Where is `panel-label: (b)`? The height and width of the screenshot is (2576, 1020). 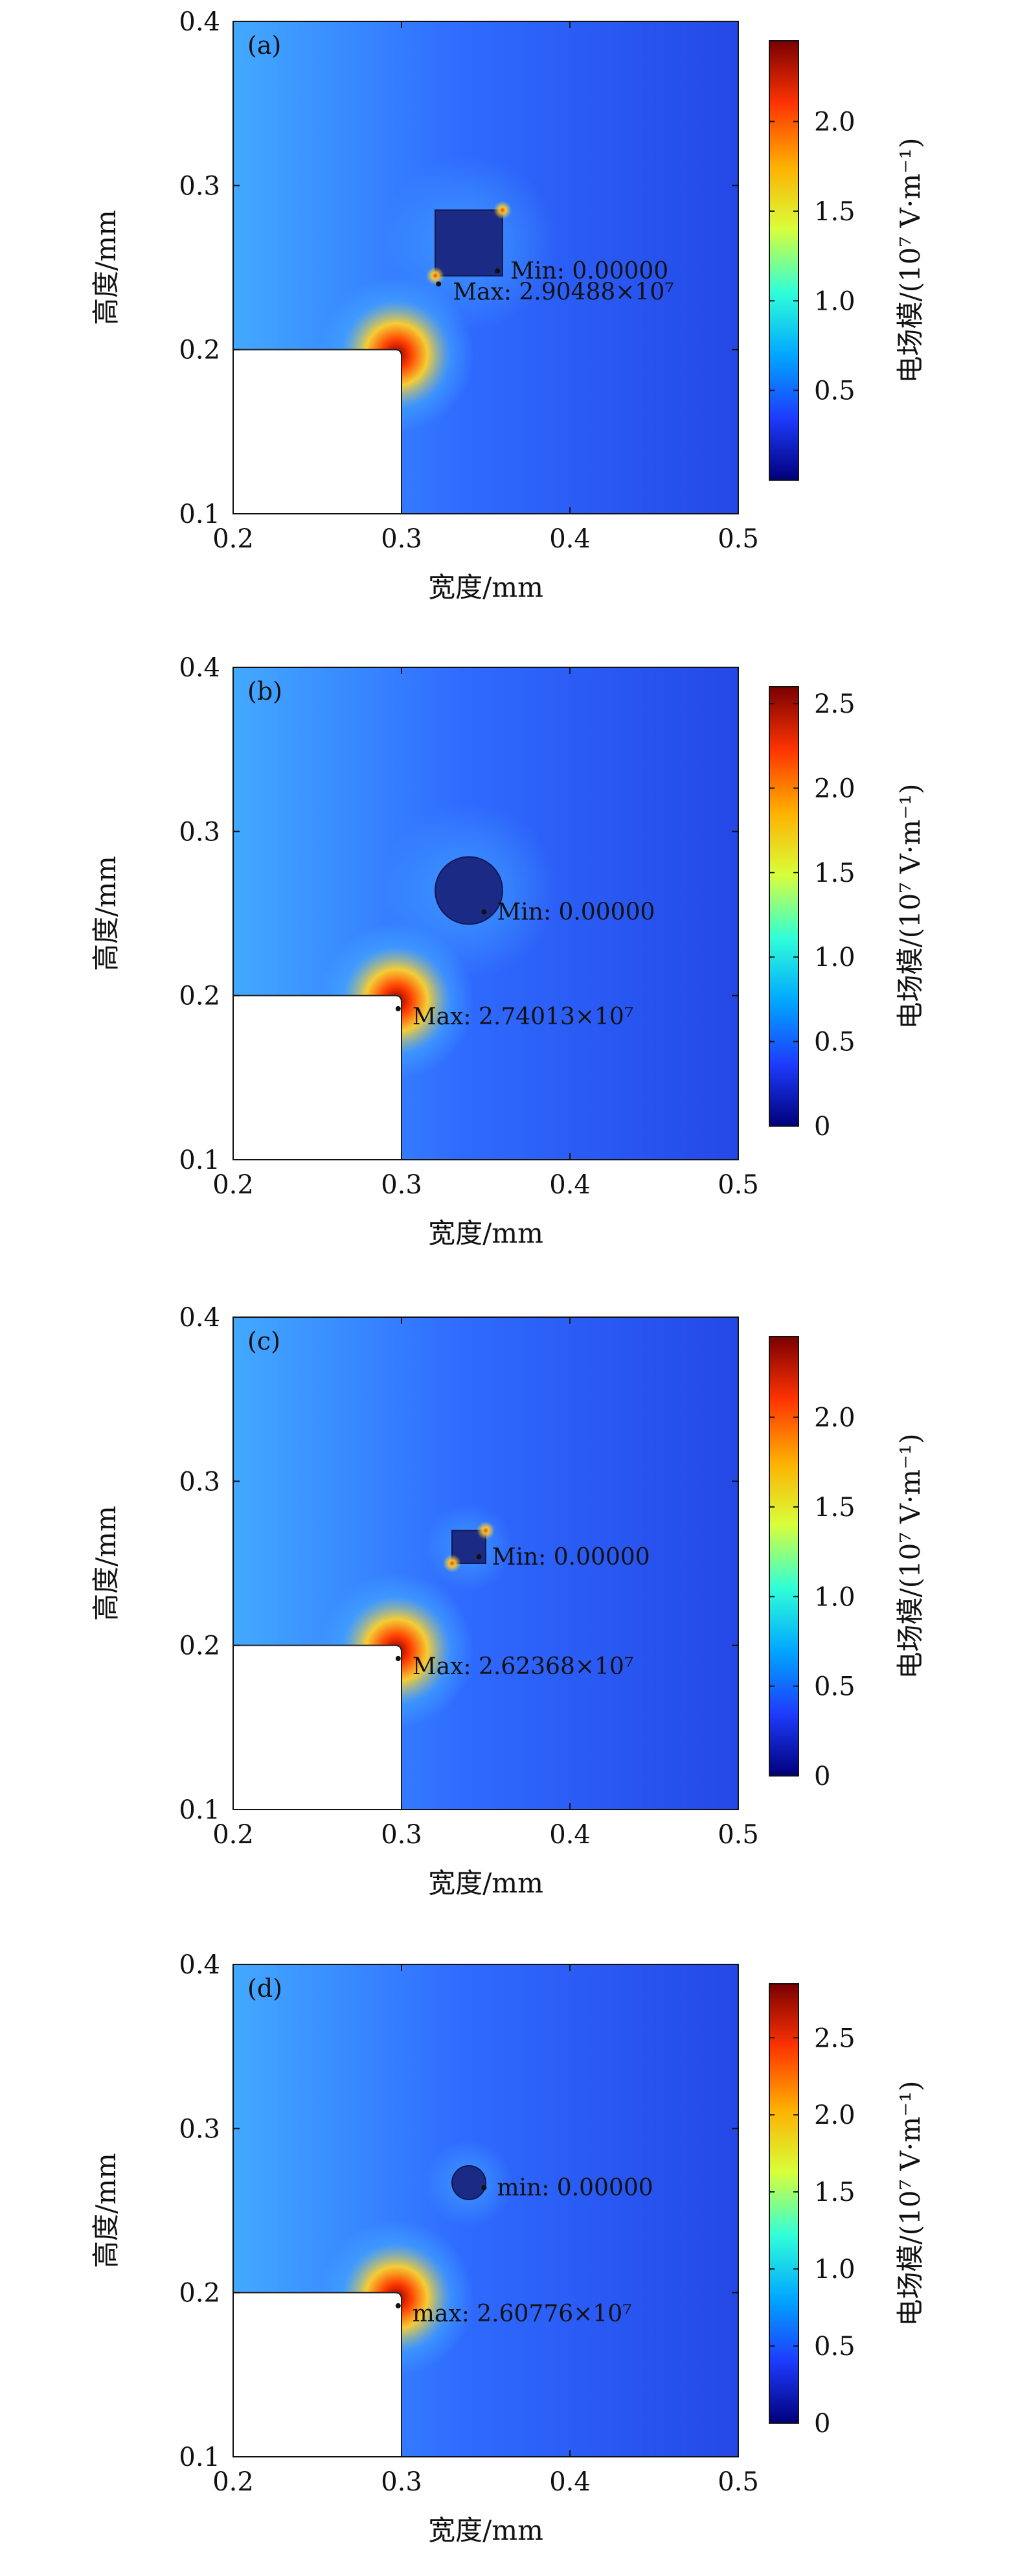 panel-label: (b) is located at coordinates (264, 691).